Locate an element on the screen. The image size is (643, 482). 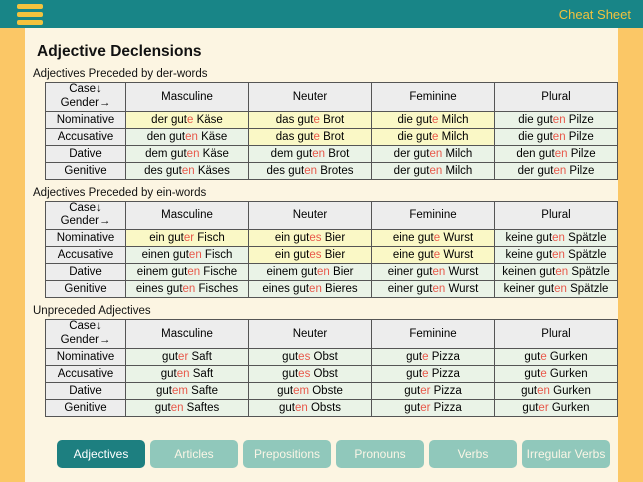
decl-cell-dative-neuter: dem guten Brot is located at coordinates (310, 153).